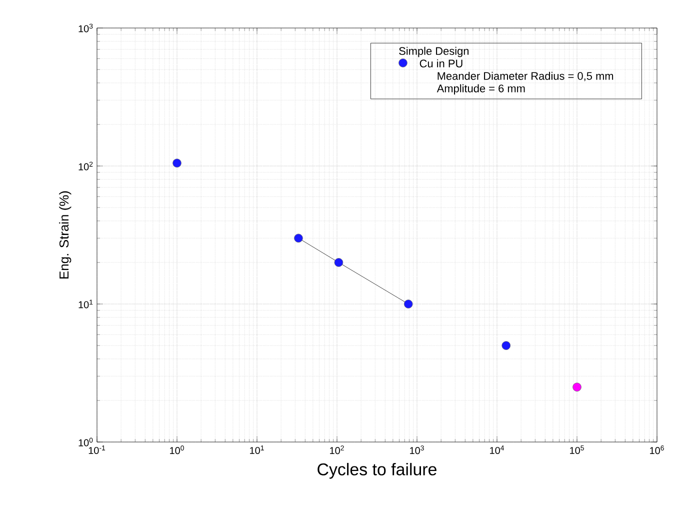 The height and width of the screenshot is (516, 694). I want to click on x-tick-label: 10$^{6}$, so click(657, 450).